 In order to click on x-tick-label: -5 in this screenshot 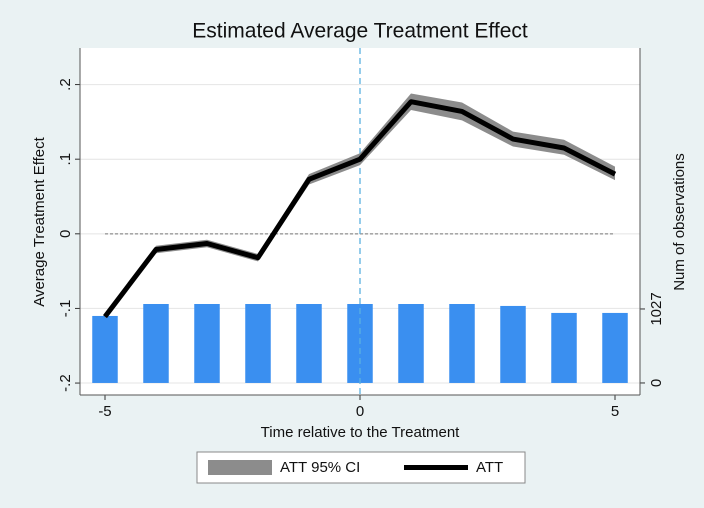, I will do `click(104, 411)`.